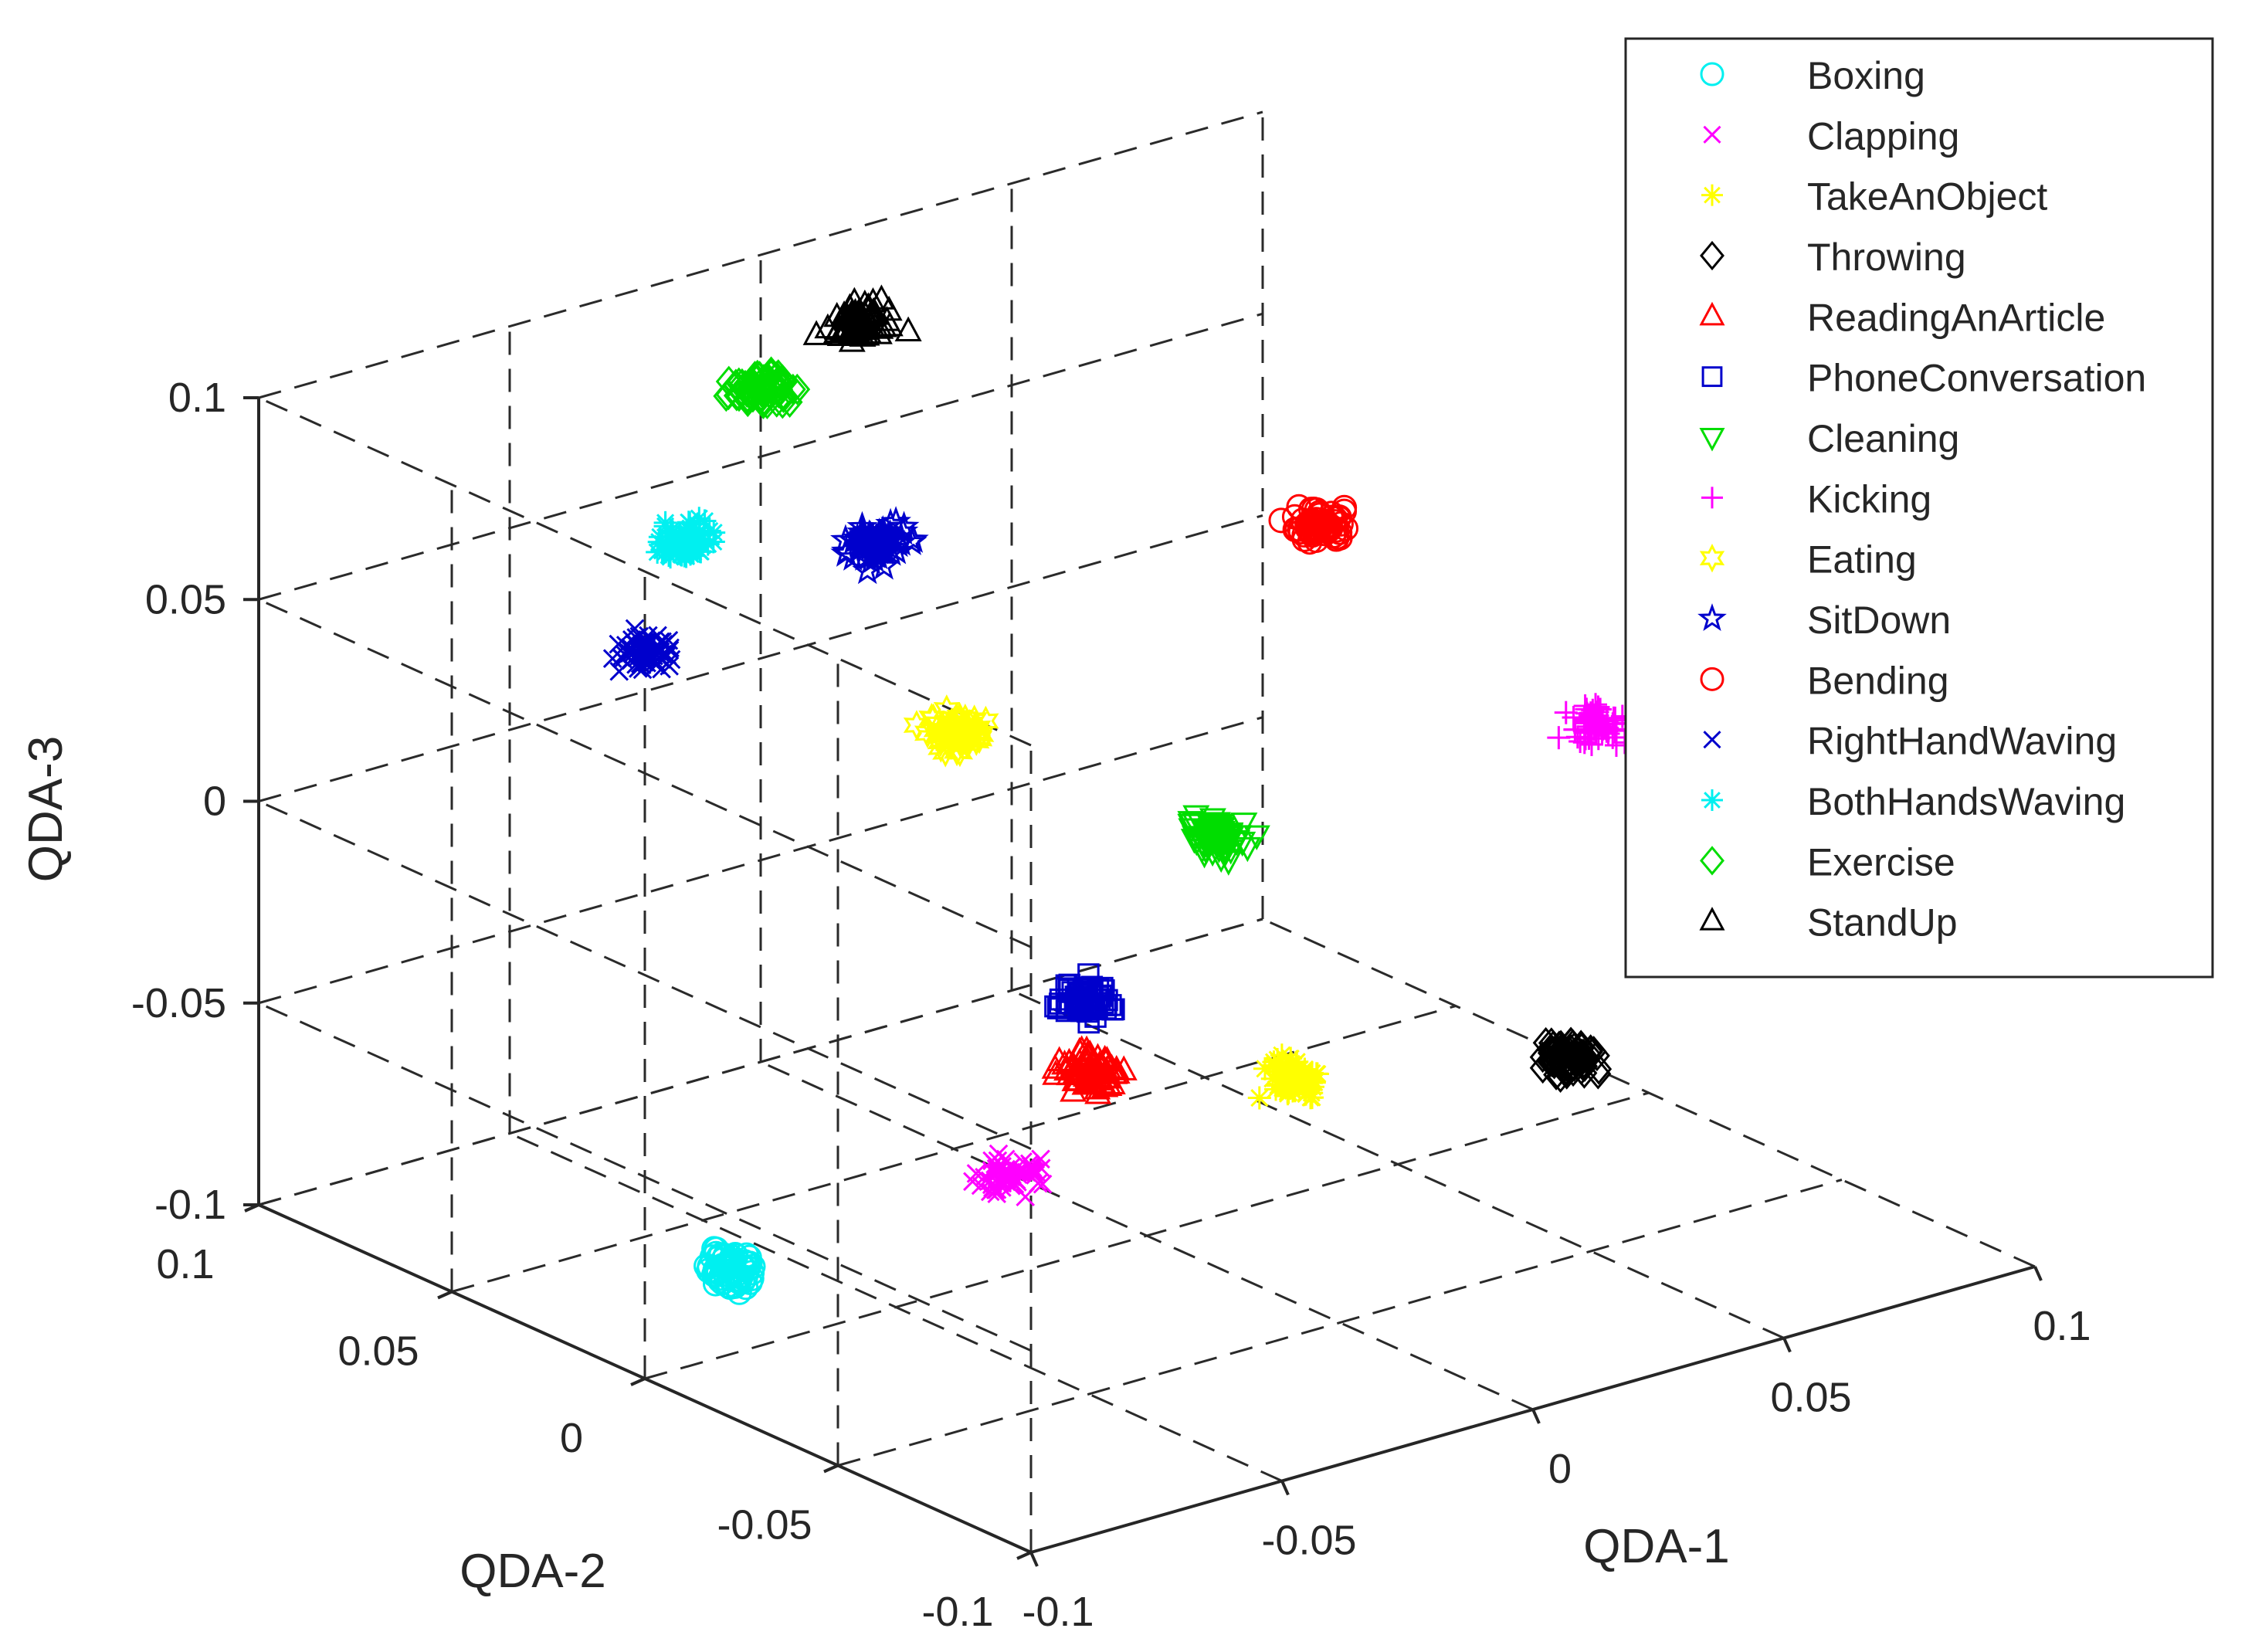  Describe the element at coordinates (764, 1525) in the screenshot. I see `y-tick-label: -0.05` at that location.